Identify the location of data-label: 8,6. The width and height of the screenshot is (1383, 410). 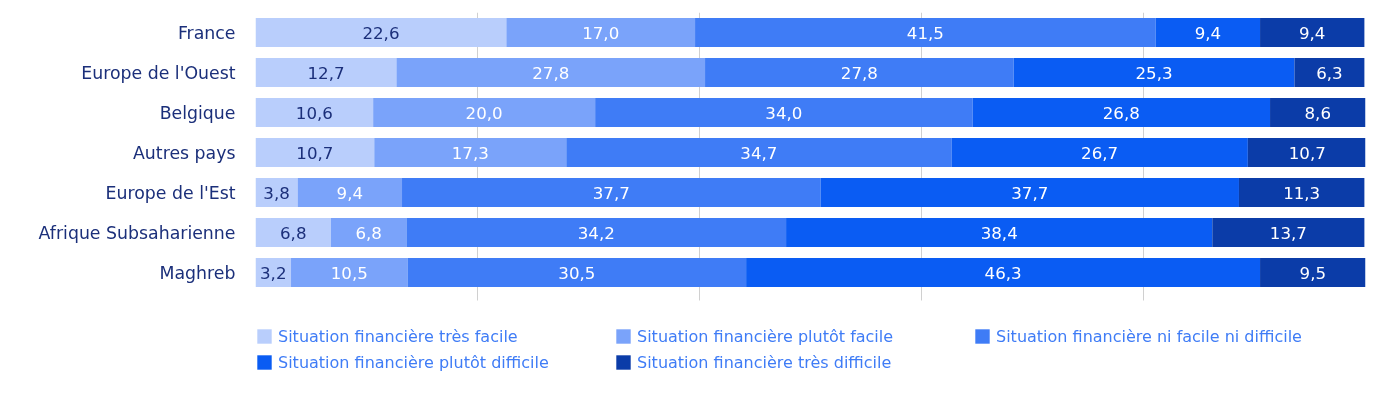
(1318, 113).